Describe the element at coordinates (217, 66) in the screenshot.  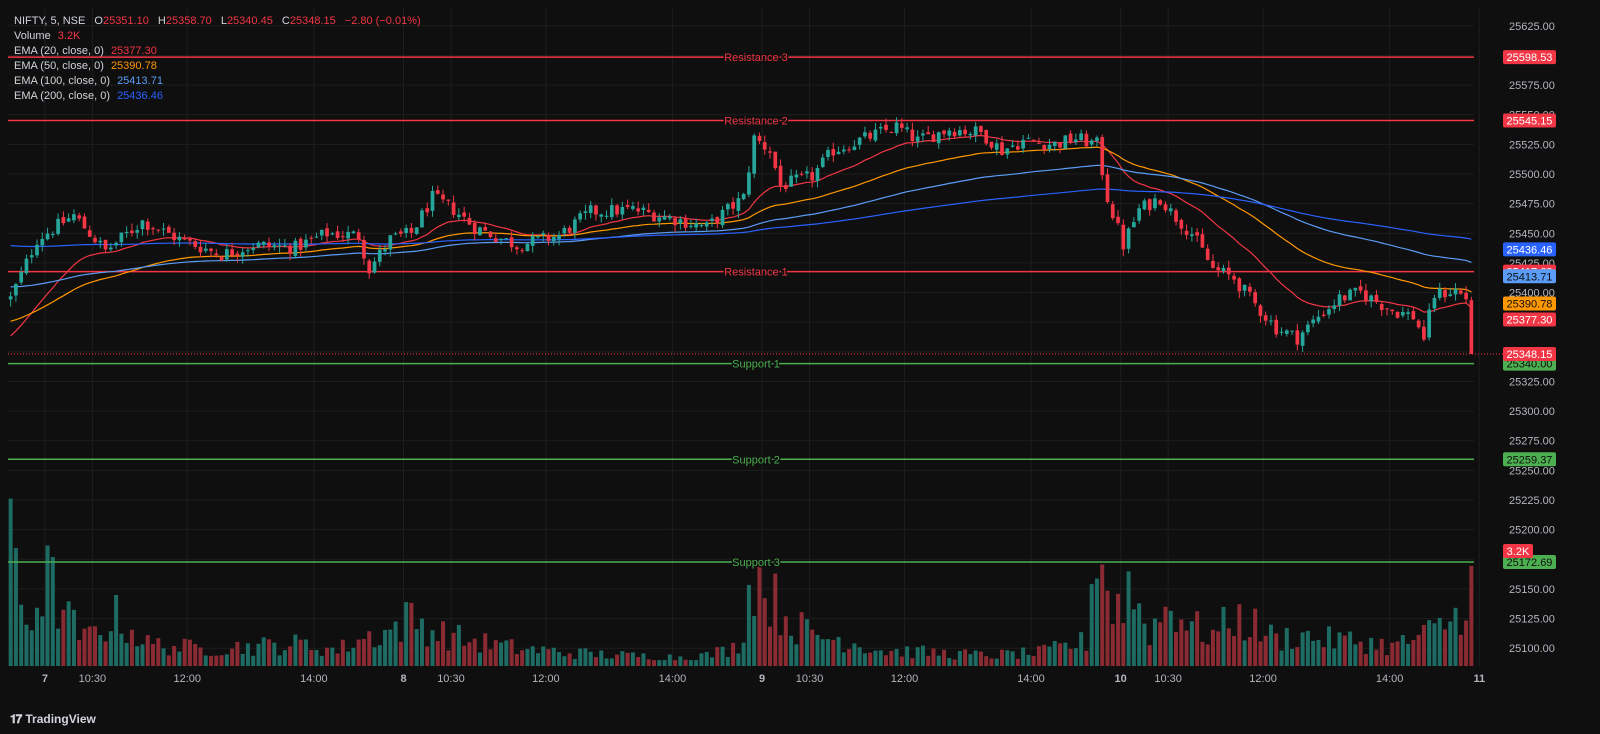
I see `ema50-legend-row: EMA (50, close, 0) 25390.78` at that location.